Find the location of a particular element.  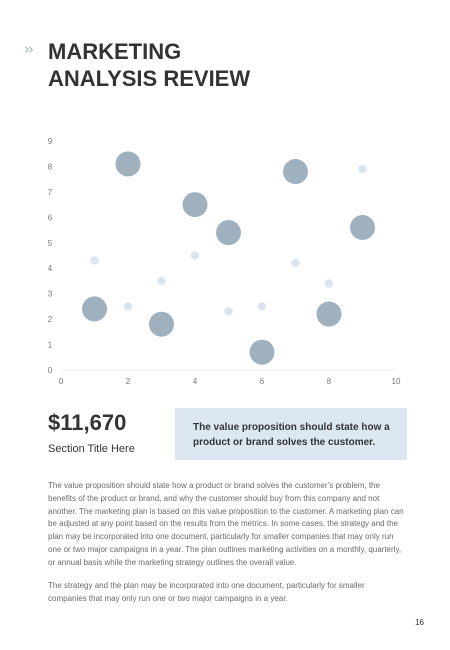

y-tick-label: 4 is located at coordinates (50, 268).